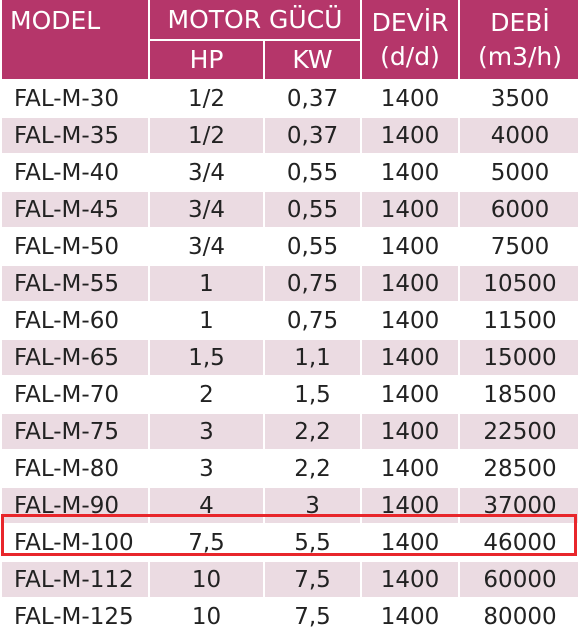 This screenshot has height=634, width=578. Describe the element at coordinates (519, 541) in the screenshot. I see `cell-debi: 46000` at that location.